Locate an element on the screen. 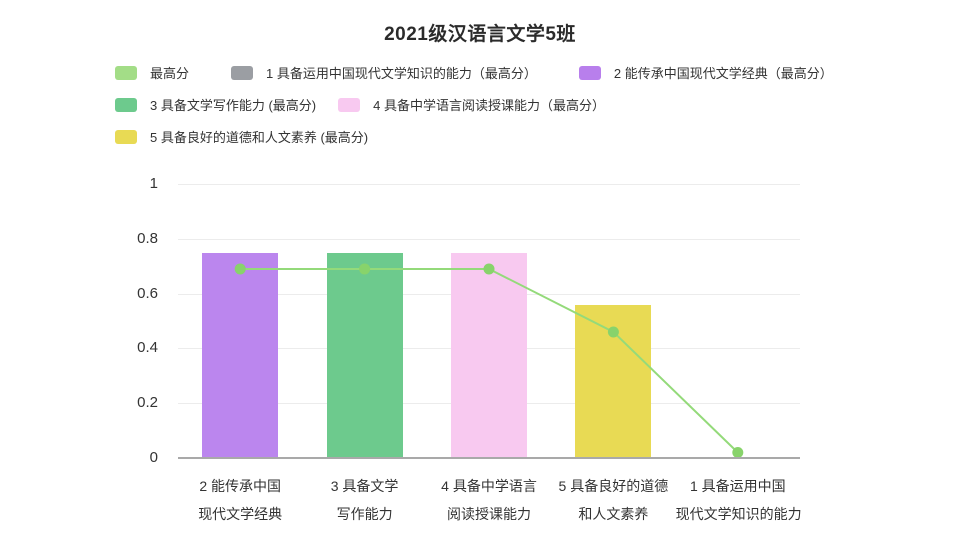 The height and width of the screenshot is (540, 960). legend-item-1-0: 3 具备文学写作能力 (最高分) is located at coordinates (215, 104).